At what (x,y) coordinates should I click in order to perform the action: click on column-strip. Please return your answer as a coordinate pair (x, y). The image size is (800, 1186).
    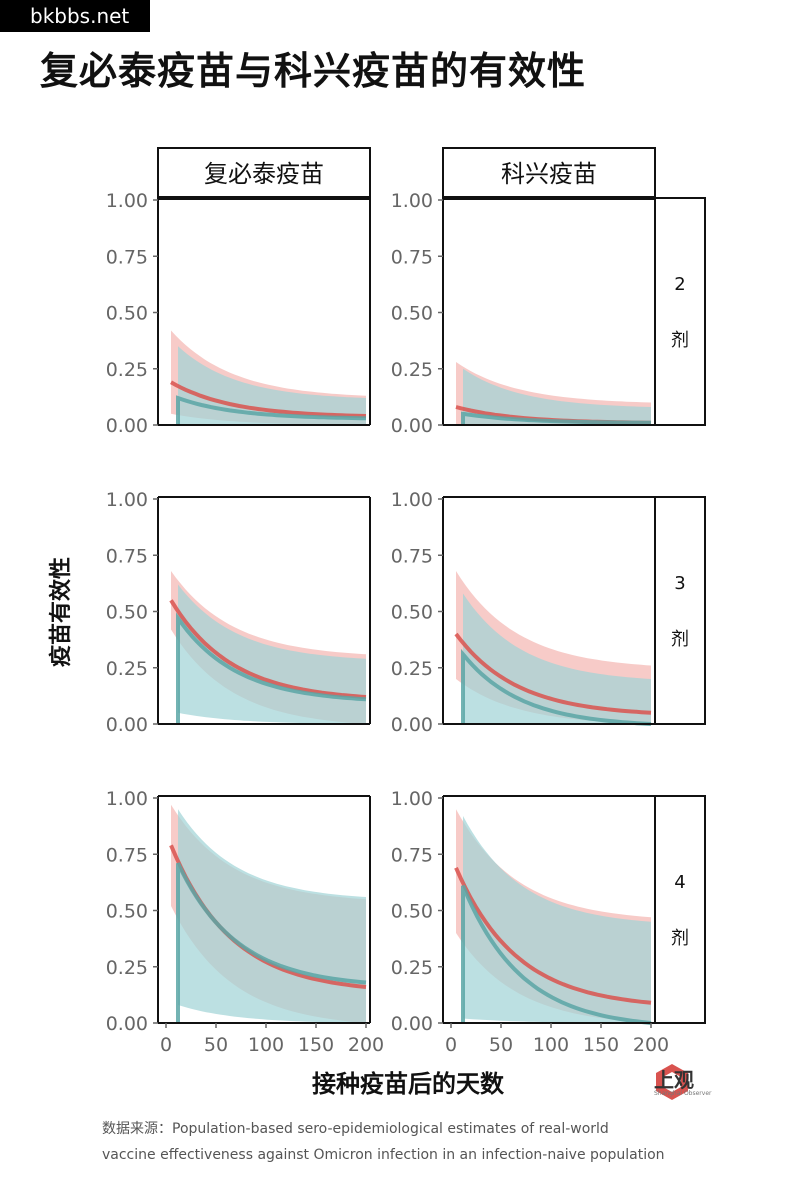
    Looking at the image, I should click on (264, 173).